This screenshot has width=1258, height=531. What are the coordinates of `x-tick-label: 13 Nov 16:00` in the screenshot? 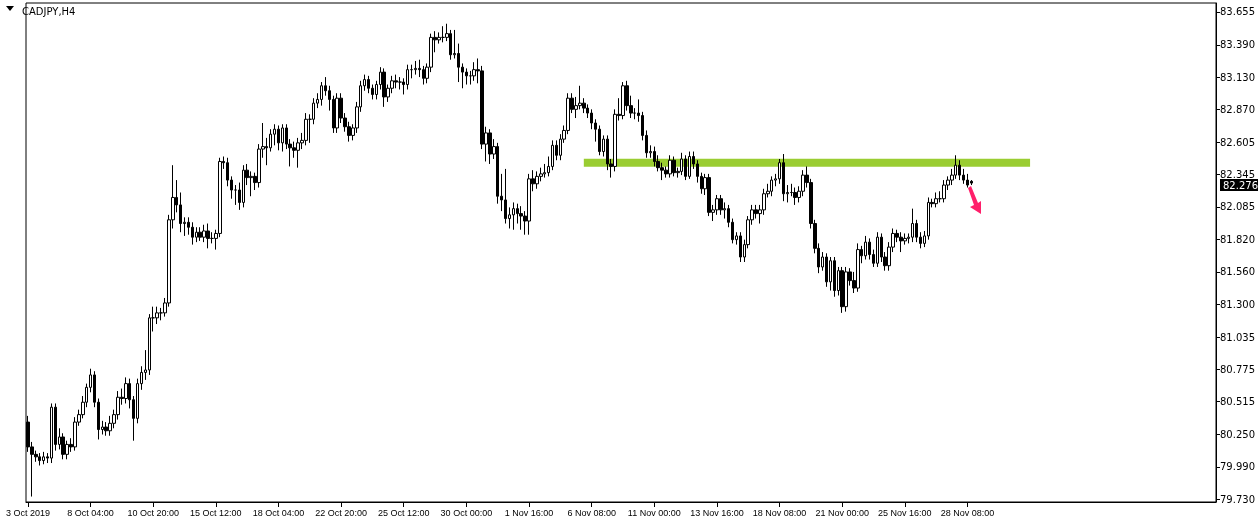 It's located at (717, 512).